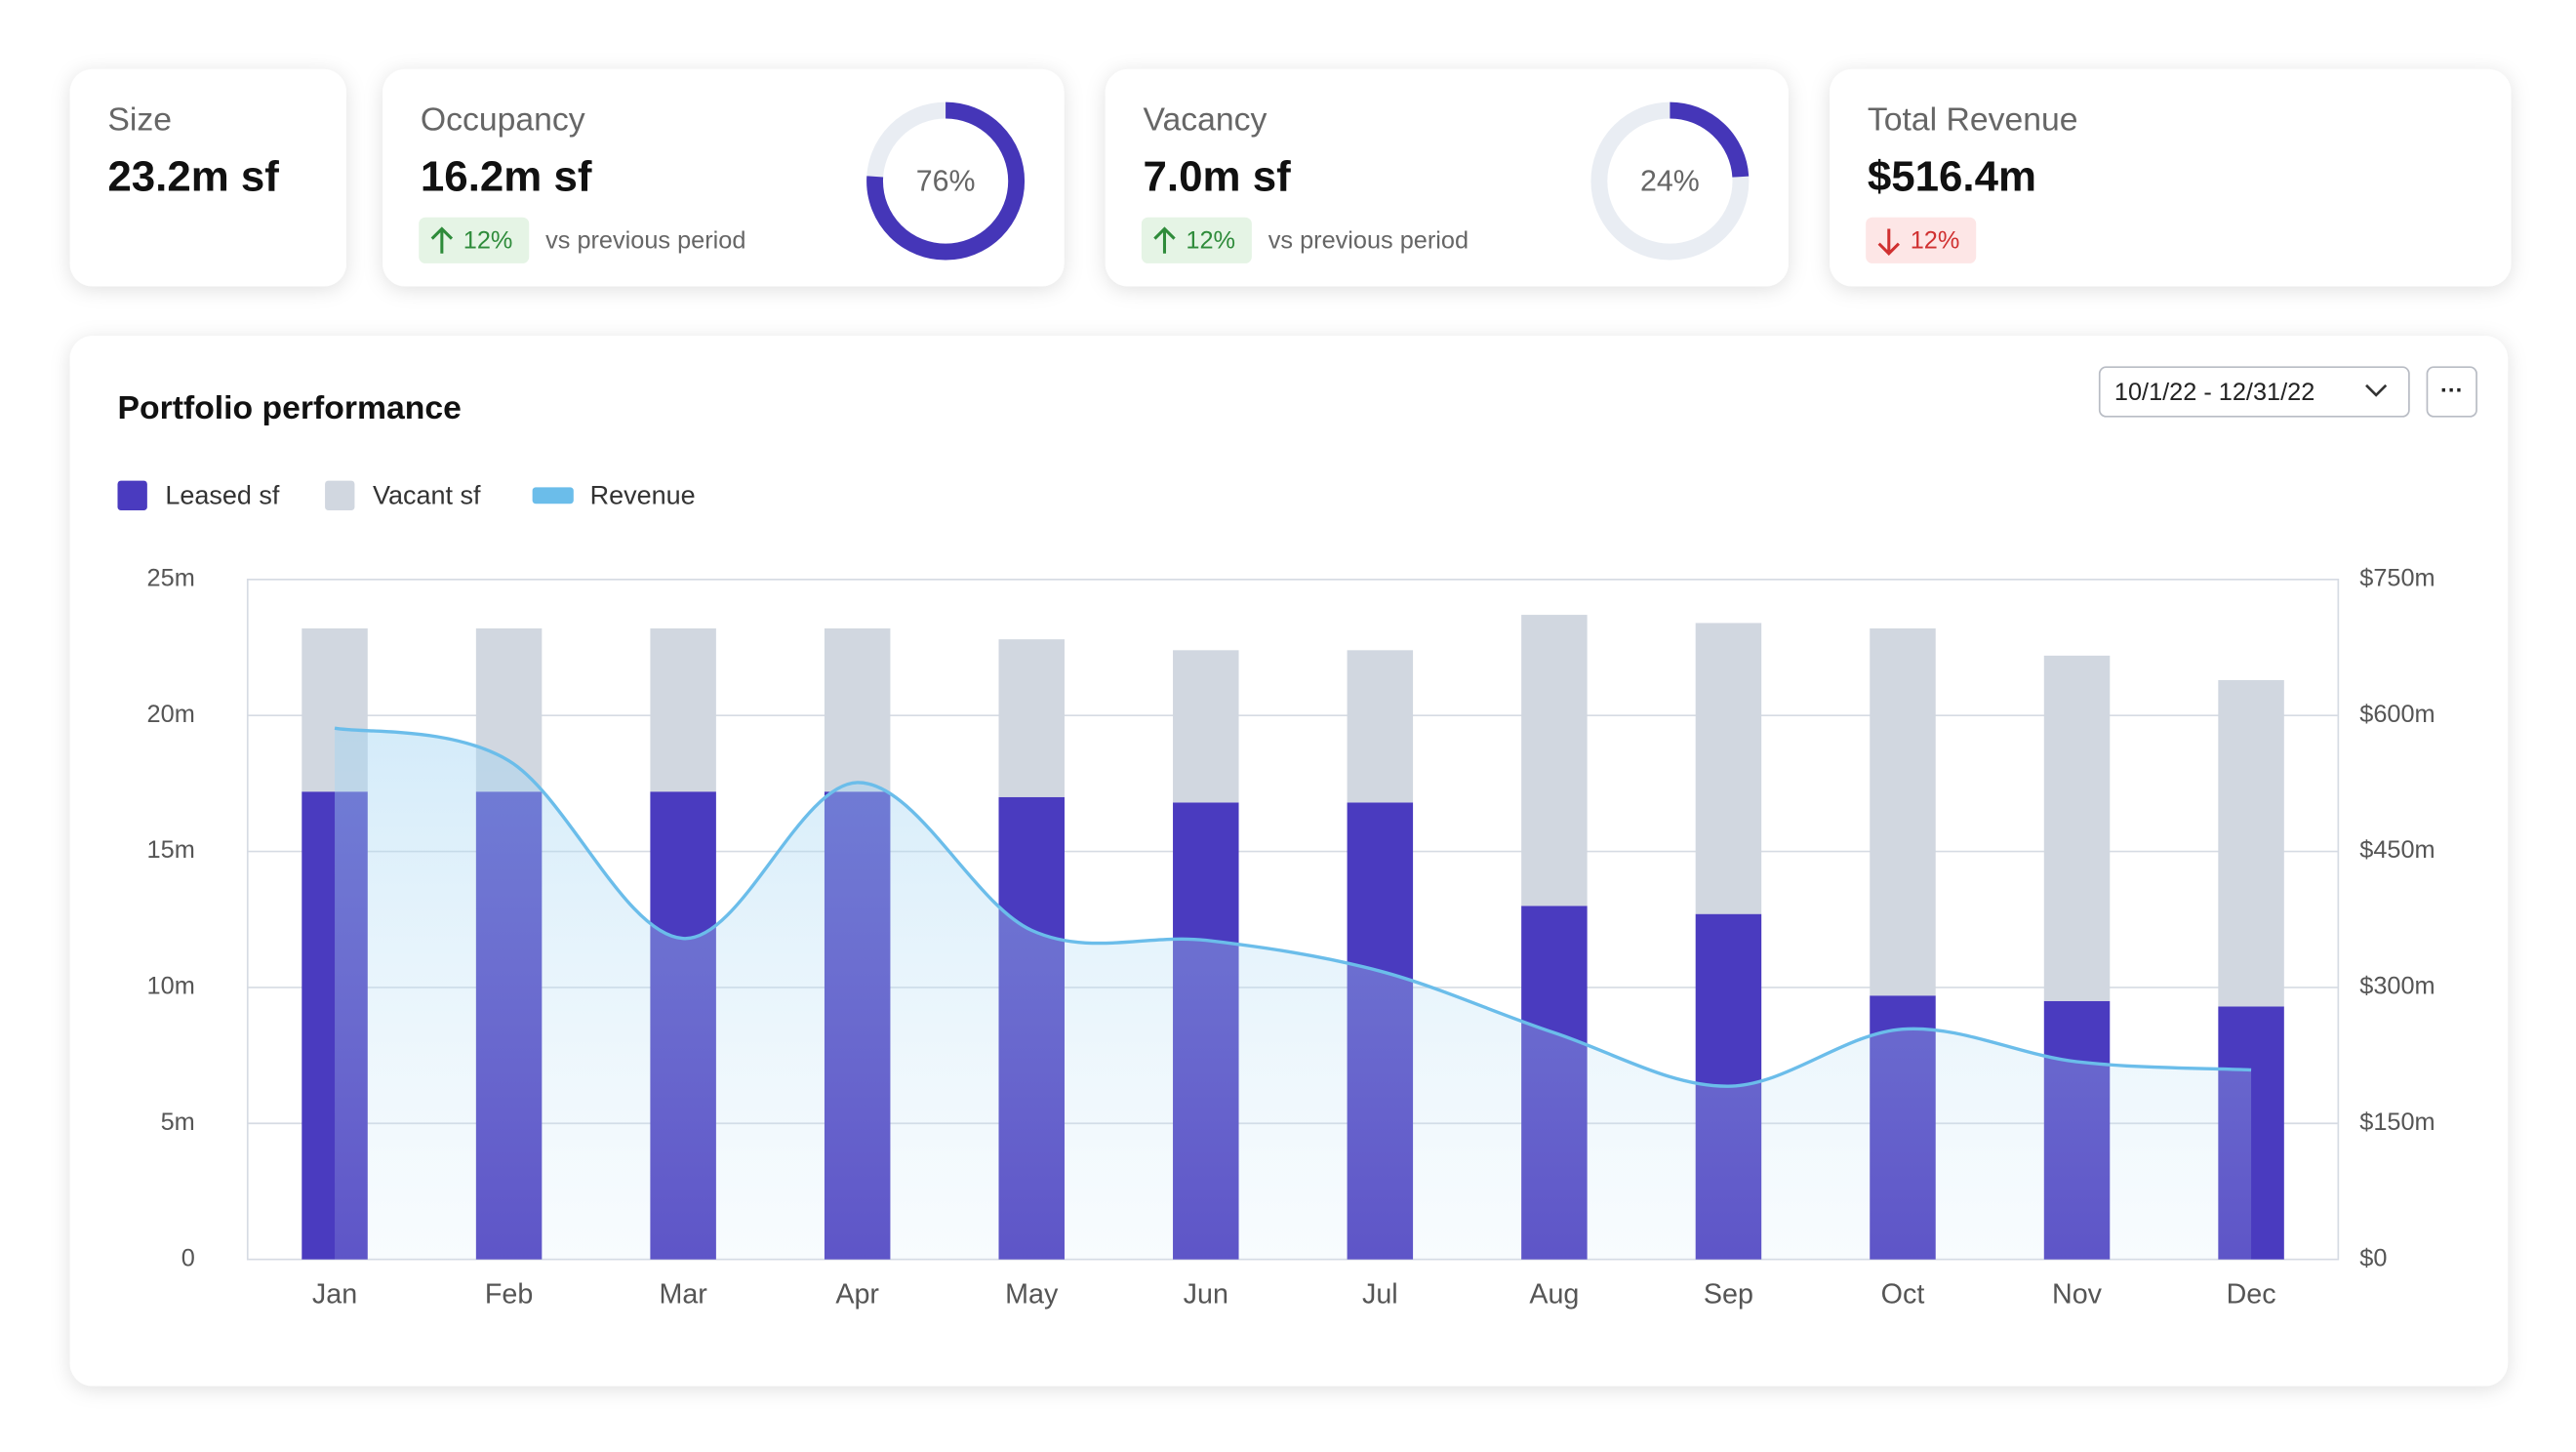  What do you see at coordinates (171, 850) in the screenshot?
I see `y-tick-label: 15m` at bounding box center [171, 850].